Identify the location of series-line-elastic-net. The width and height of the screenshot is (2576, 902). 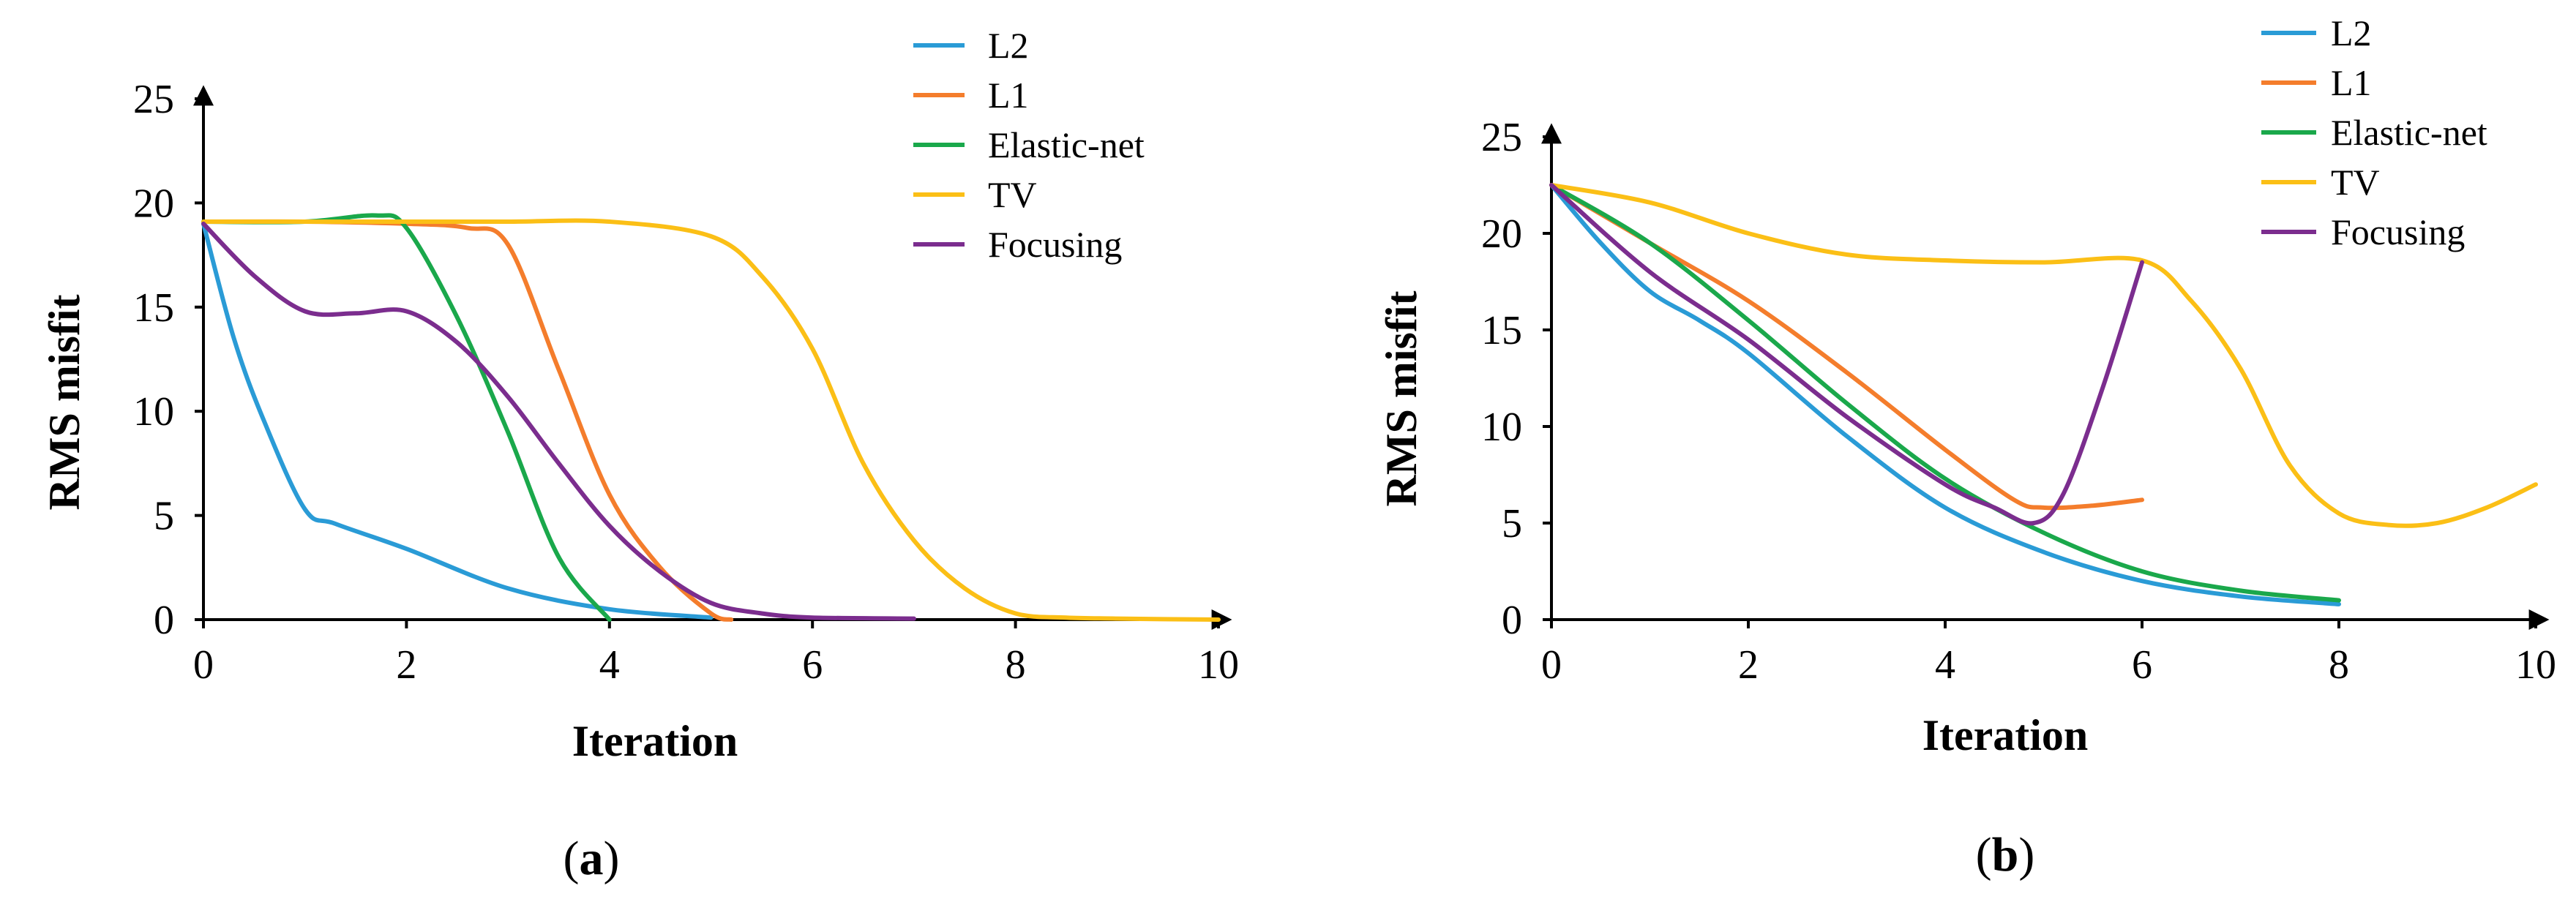
(1945, 393).